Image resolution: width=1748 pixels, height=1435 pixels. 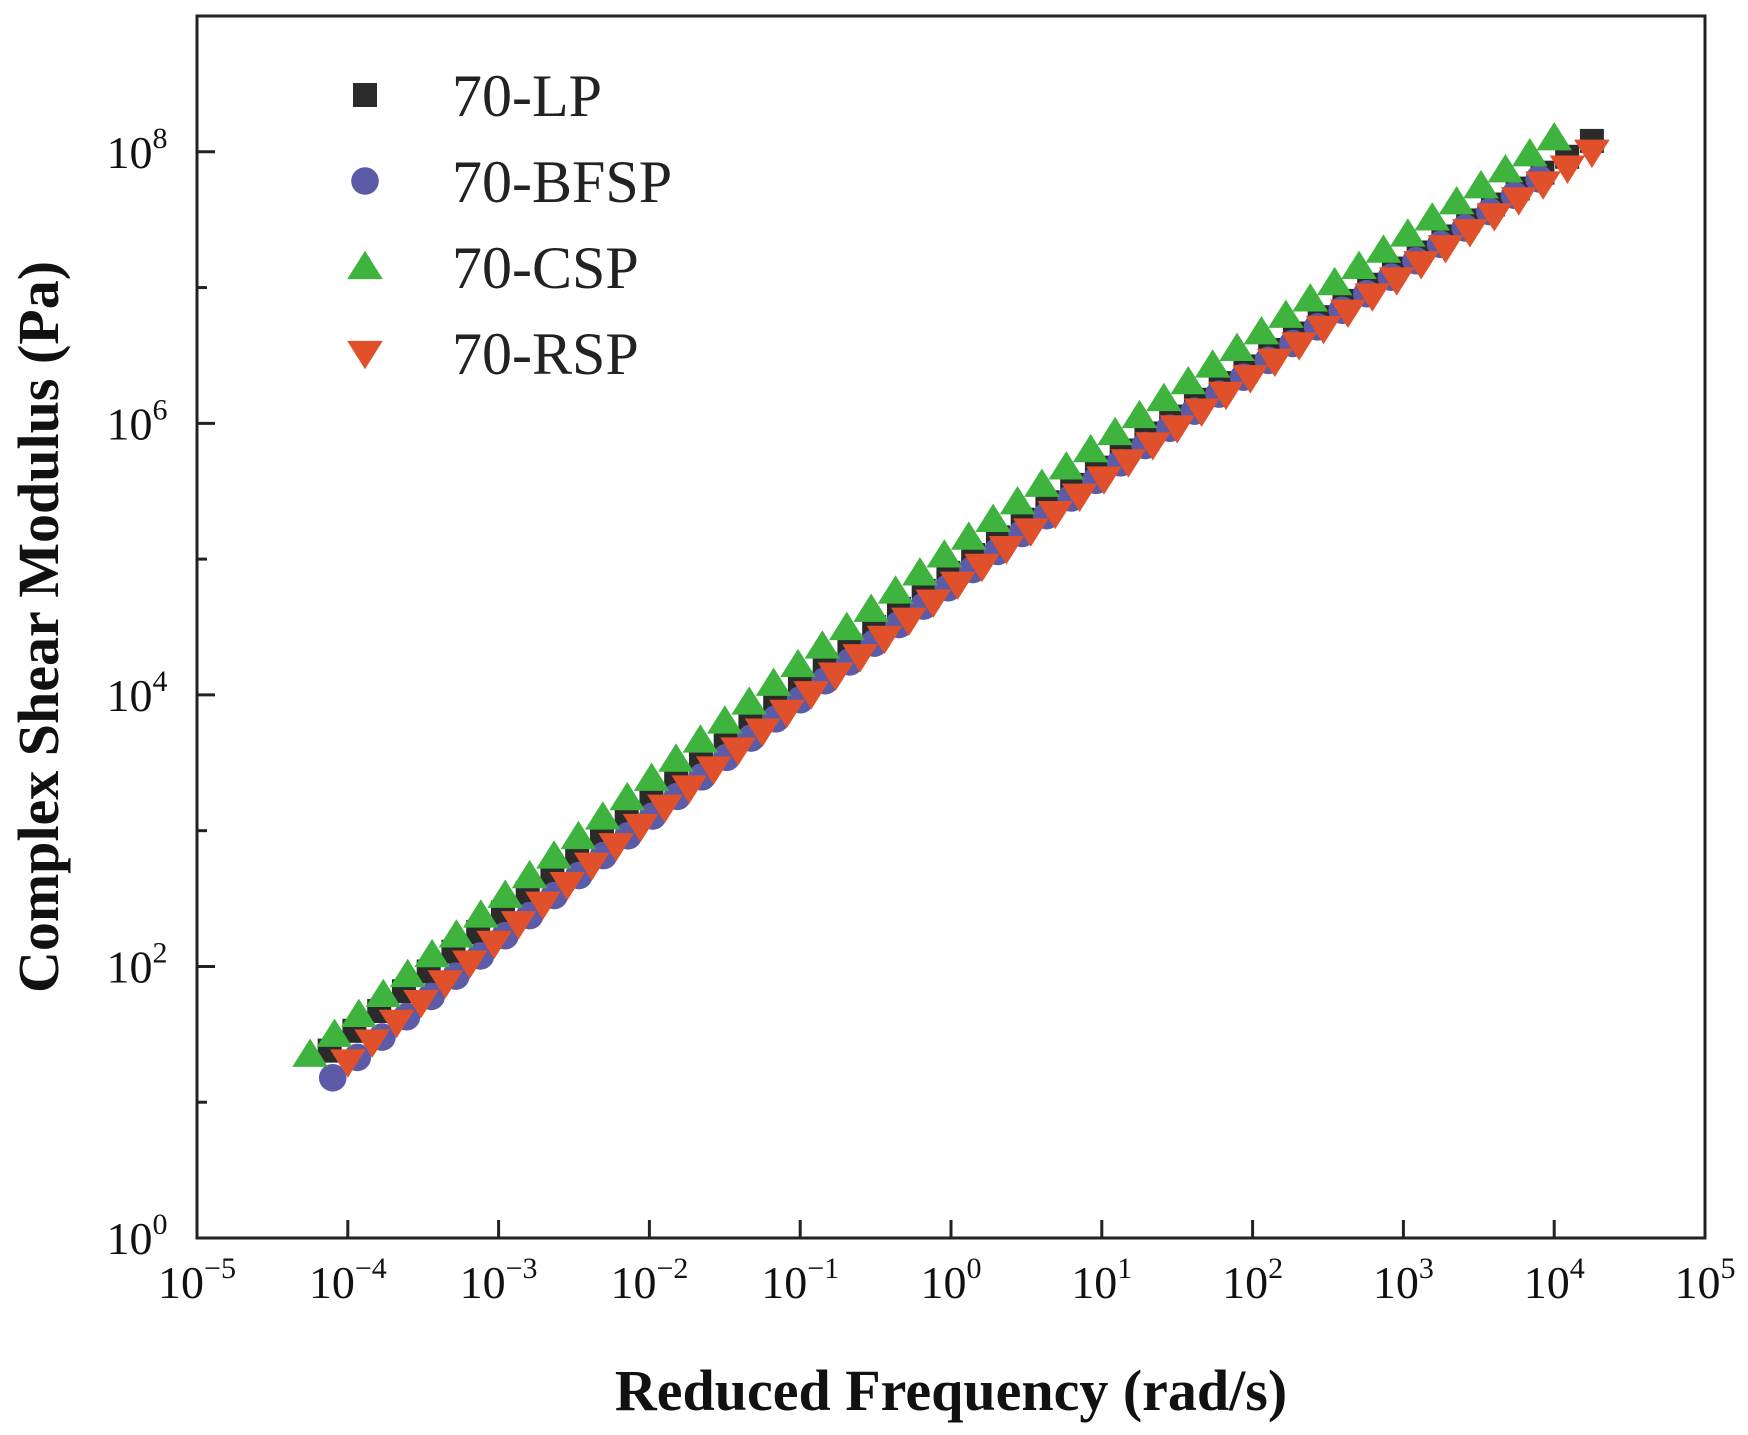 What do you see at coordinates (137, 150) in the screenshot?
I see `y-tick-label: 10⁸` at bounding box center [137, 150].